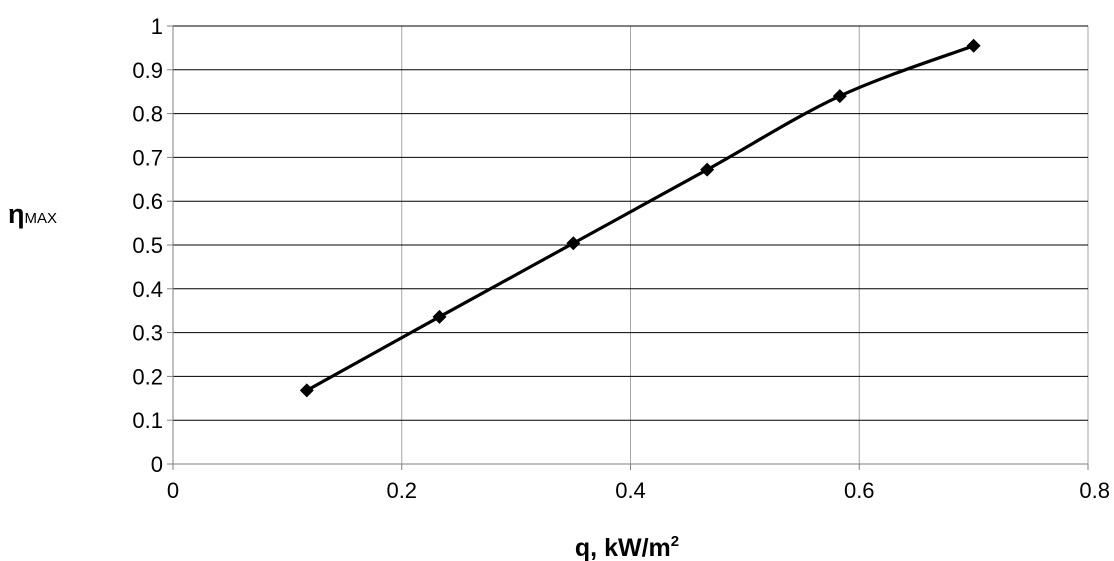 The height and width of the screenshot is (561, 1114). I want to click on y-axis-title: ηMAX, so click(32, 214).